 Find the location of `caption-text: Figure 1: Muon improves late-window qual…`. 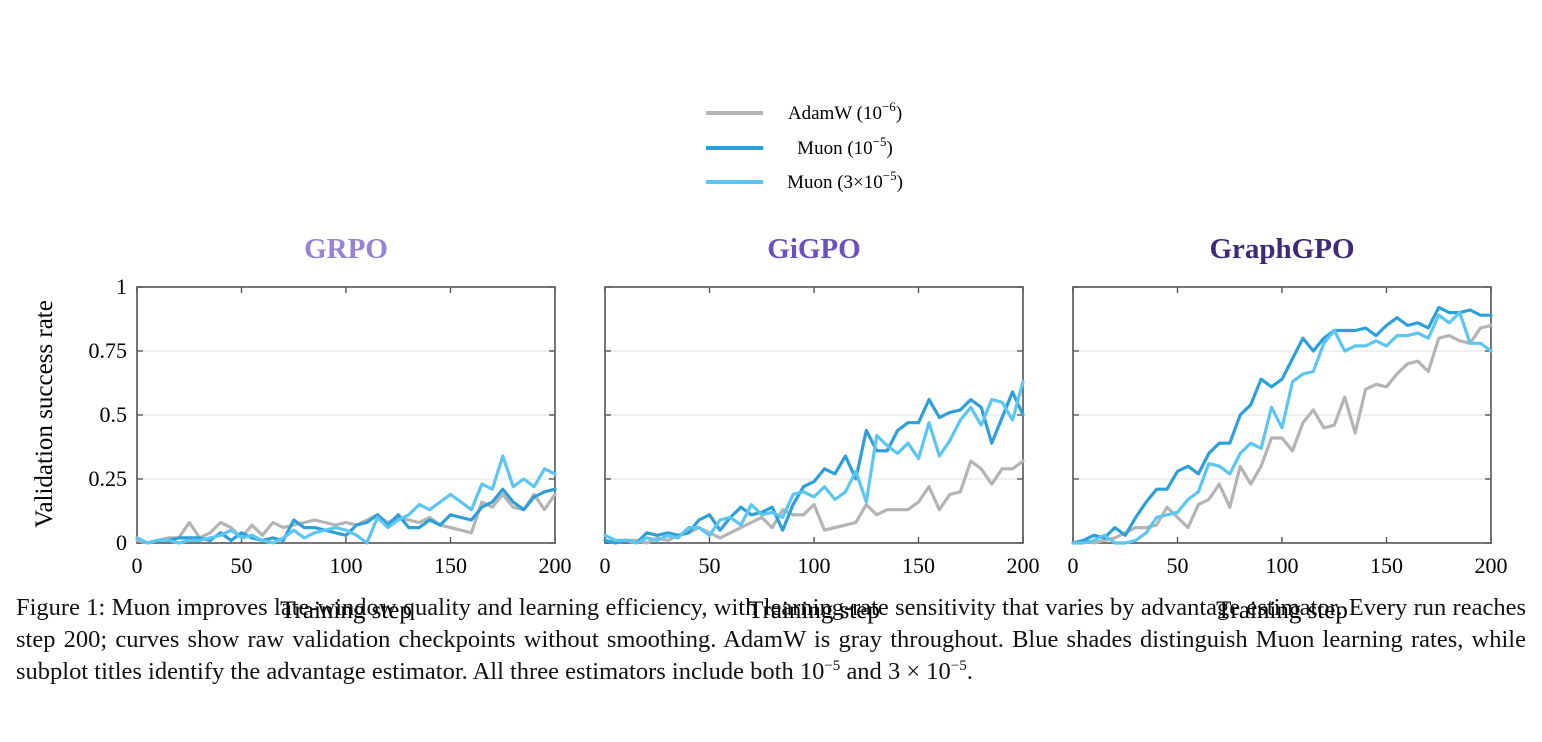

caption-text: Figure 1: Muon improves late-window qual… is located at coordinates (771, 639).